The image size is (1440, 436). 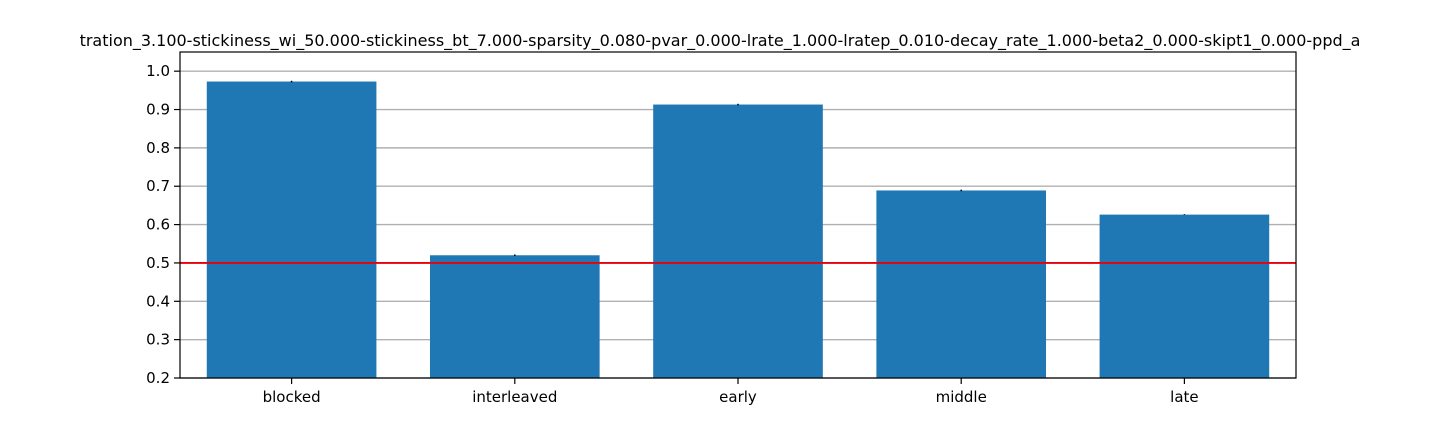 What do you see at coordinates (738, 241) in the screenshot?
I see `bar-early` at bounding box center [738, 241].